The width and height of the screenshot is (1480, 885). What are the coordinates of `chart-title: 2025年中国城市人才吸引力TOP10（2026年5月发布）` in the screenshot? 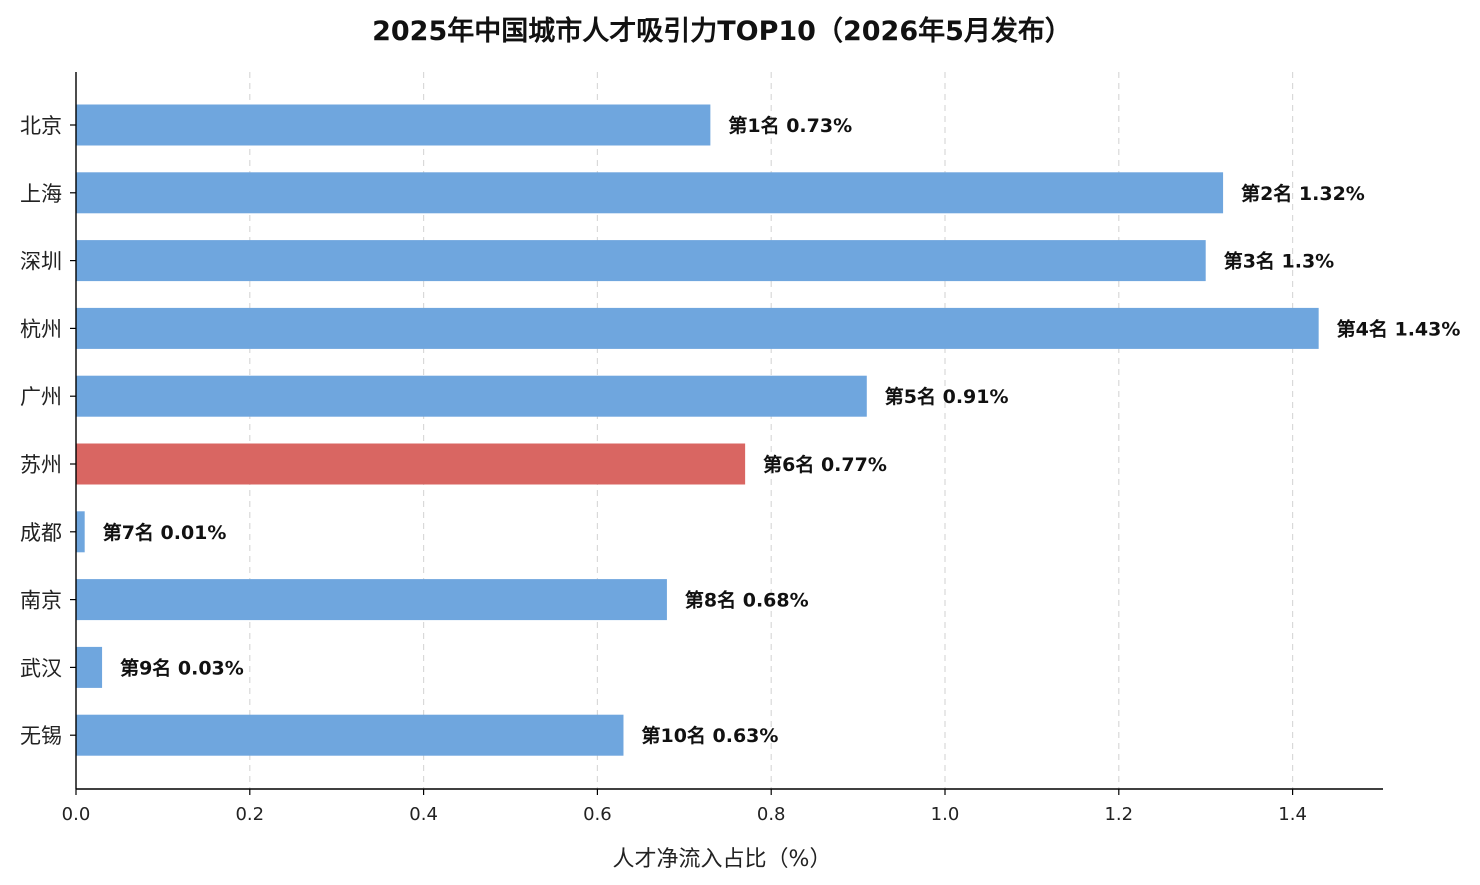 It's located at (722, 31).